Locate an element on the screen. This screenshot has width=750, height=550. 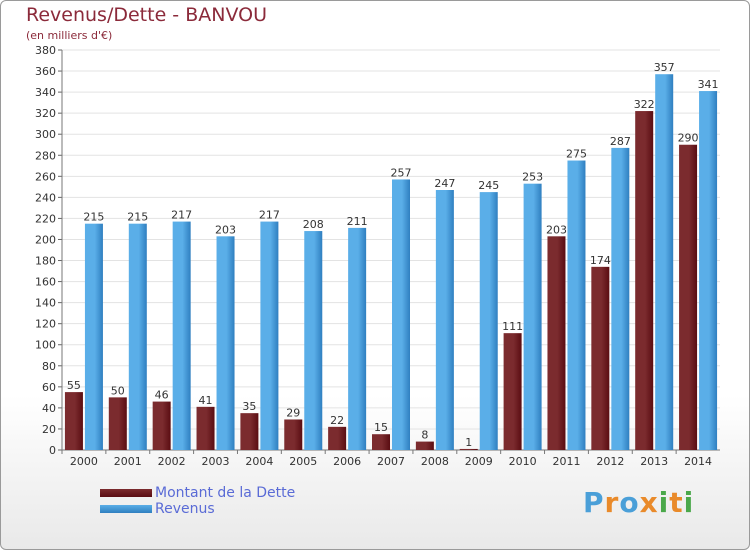
y-tick-label: 80 is located at coordinates (49, 366).